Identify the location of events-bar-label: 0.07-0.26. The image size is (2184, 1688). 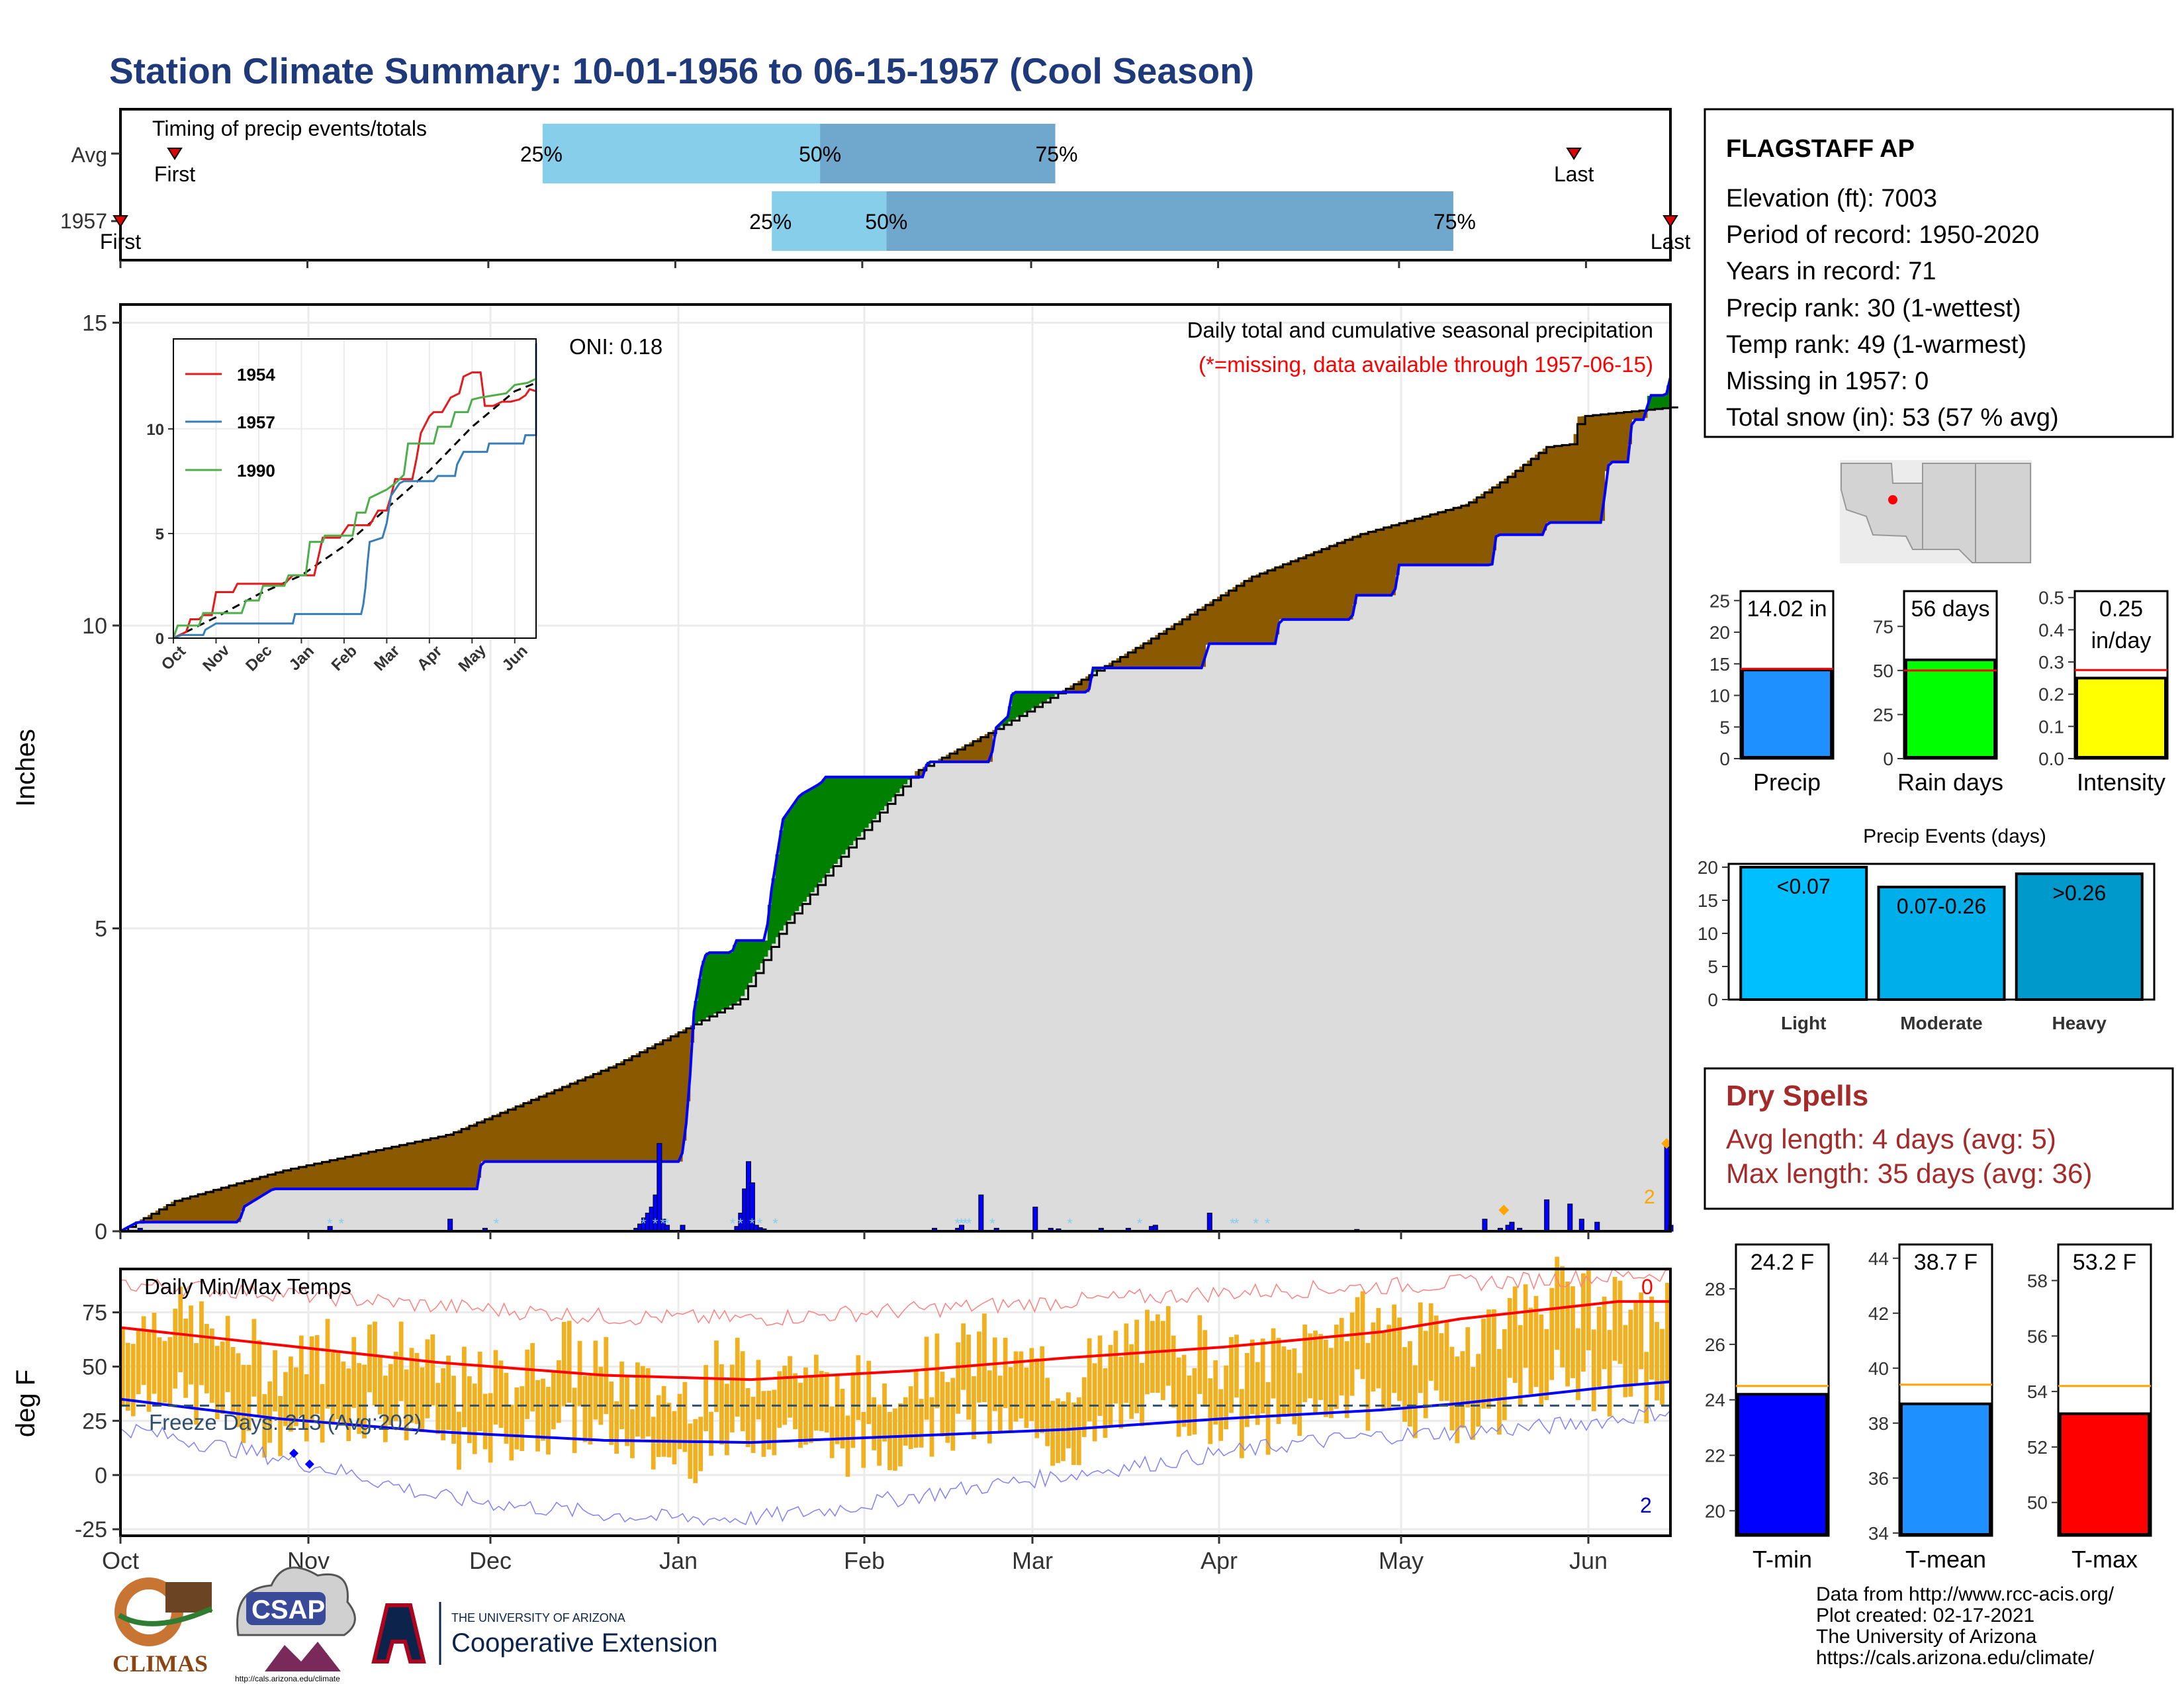
(1942, 906).